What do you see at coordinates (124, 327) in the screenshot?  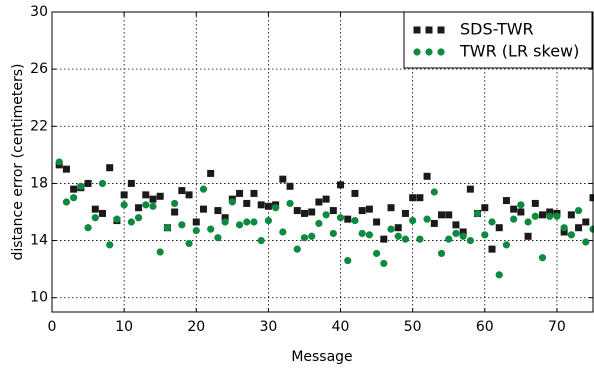 I see `x-tick-label: 10` at bounding box center [124, 327].